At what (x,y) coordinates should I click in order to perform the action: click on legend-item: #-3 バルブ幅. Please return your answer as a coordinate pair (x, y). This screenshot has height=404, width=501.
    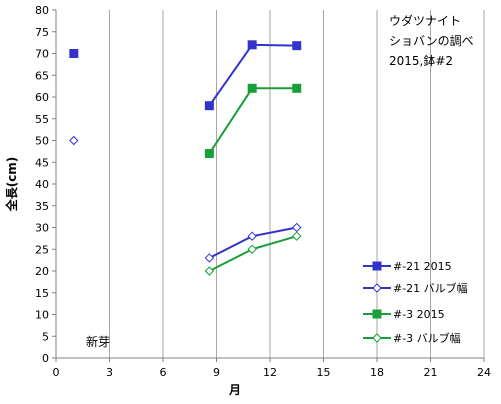
    Looking at the image, I should click on (412, 338).